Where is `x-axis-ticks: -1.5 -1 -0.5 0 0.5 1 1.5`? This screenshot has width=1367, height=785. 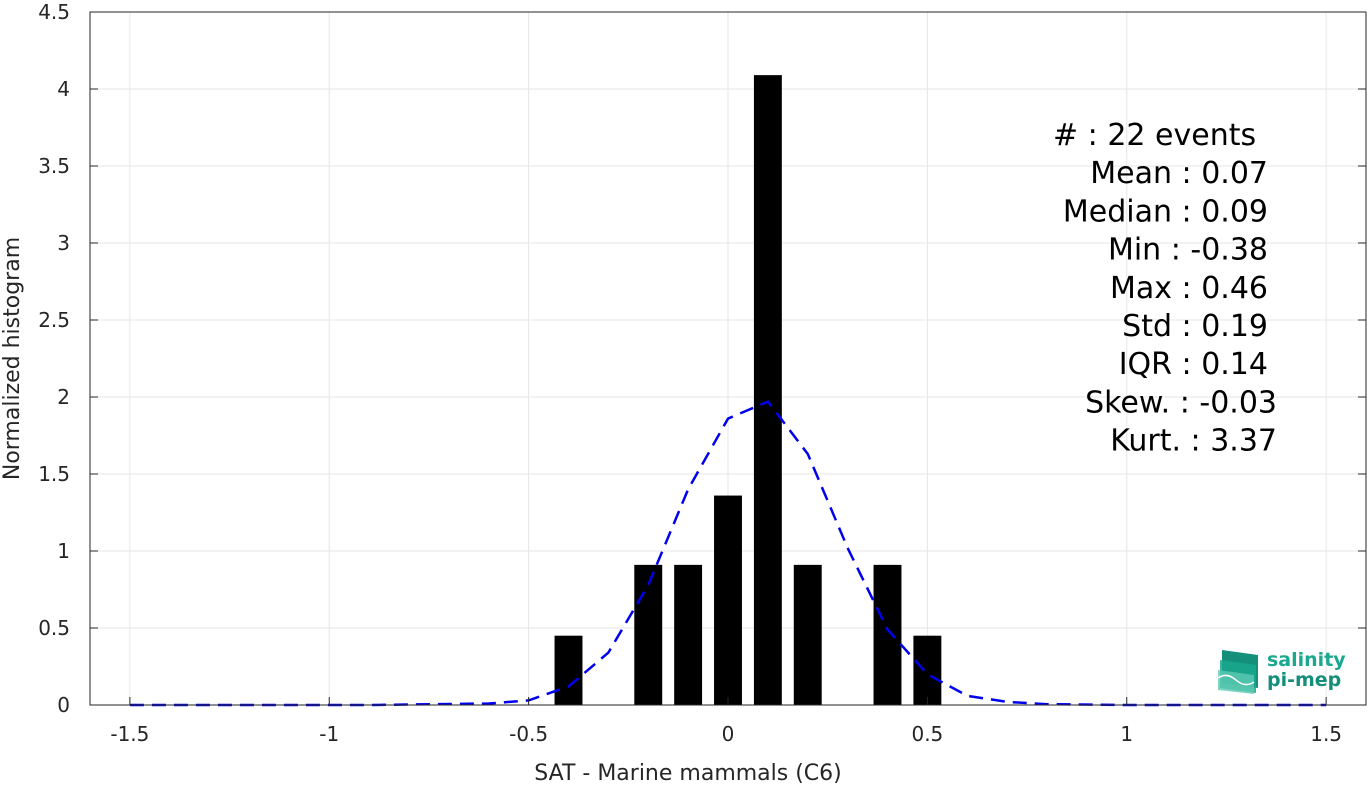 x-axis-ticks: -1.5 -1 -0.5 0 0.5 1 1.5 is located at coordinates (726, 721).